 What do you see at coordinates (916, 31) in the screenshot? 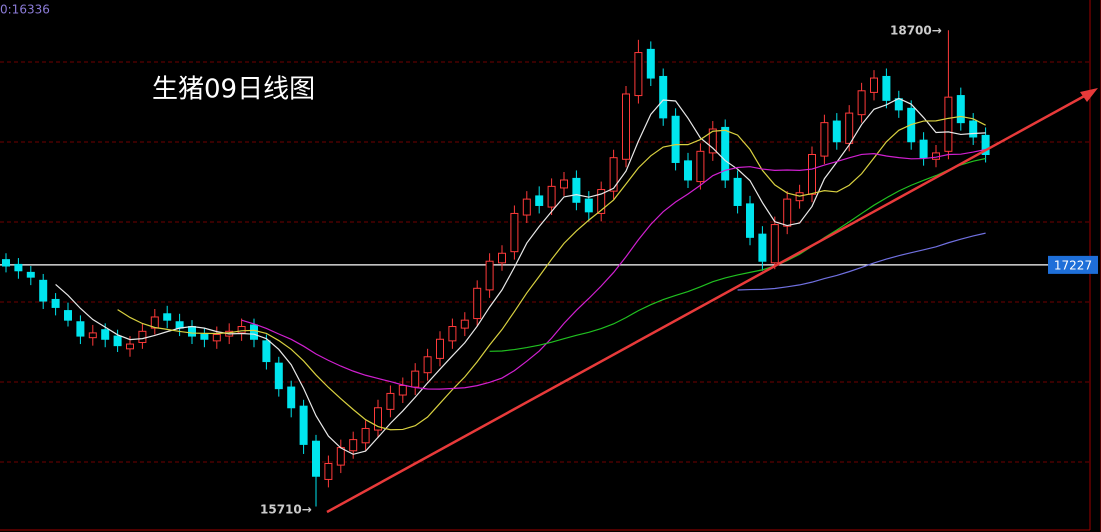
I see `annotation: 18700→` at bounding box center [916, 31].